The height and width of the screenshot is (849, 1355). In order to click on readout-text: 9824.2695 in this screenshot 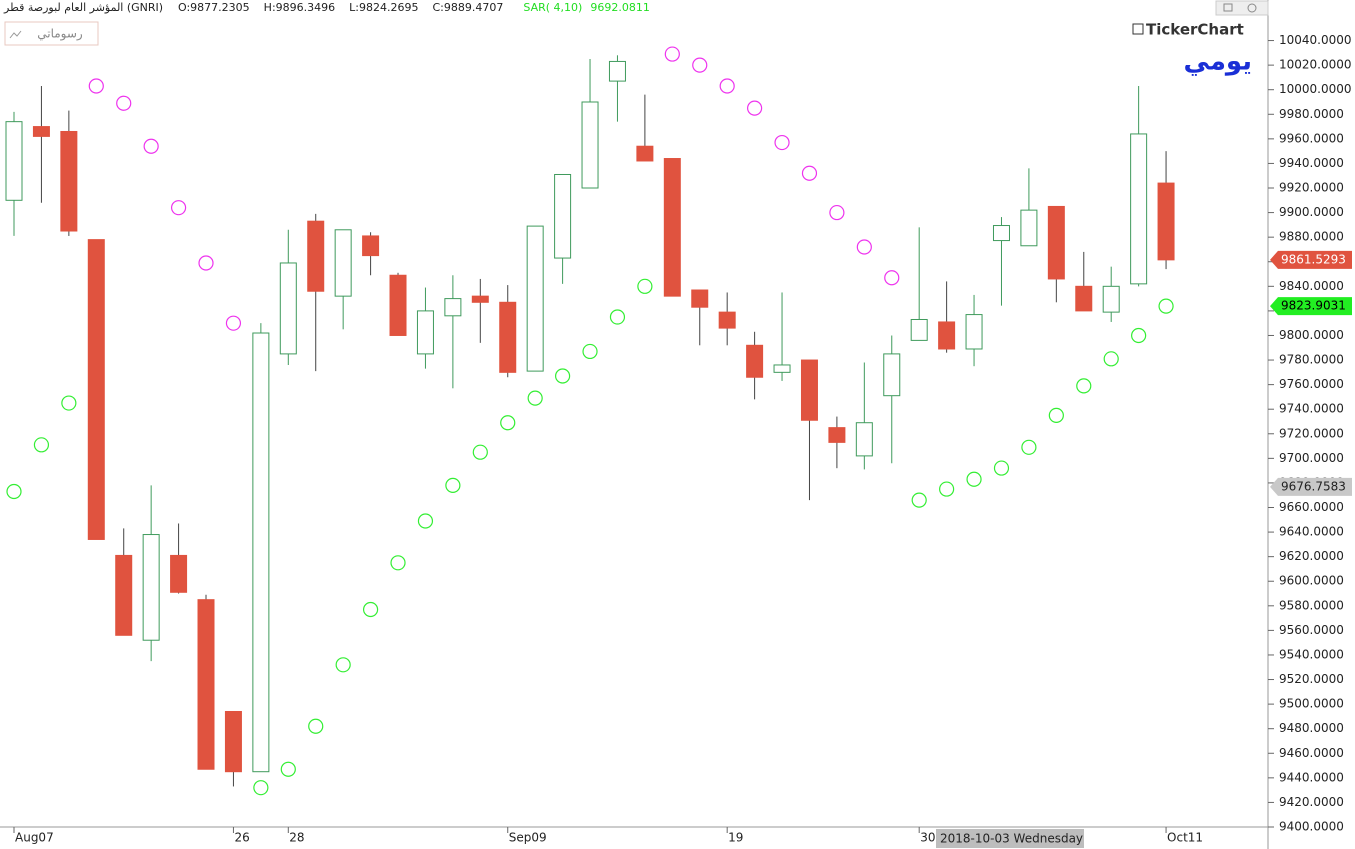, I will do `click(389, 7)`.